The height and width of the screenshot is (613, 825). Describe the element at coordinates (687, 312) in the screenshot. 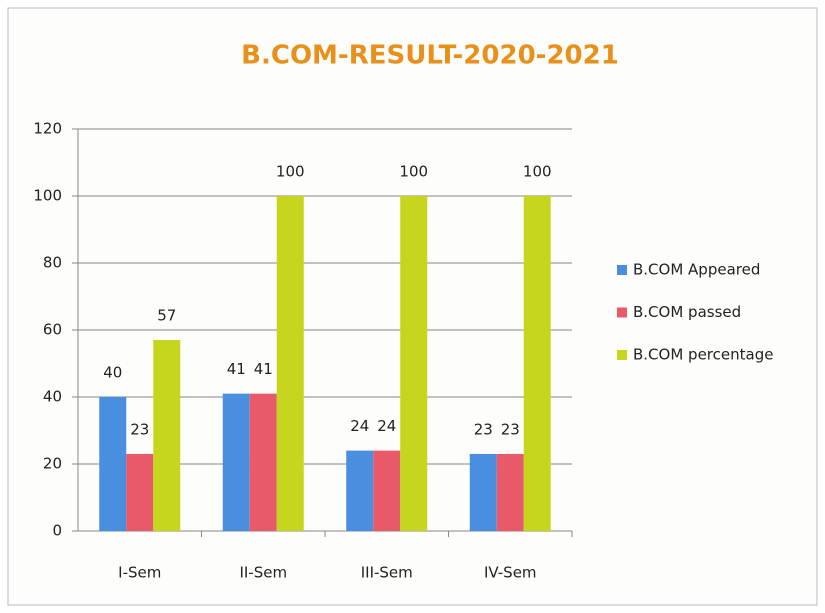

I see `legend-label: B.COM passed` at that location.